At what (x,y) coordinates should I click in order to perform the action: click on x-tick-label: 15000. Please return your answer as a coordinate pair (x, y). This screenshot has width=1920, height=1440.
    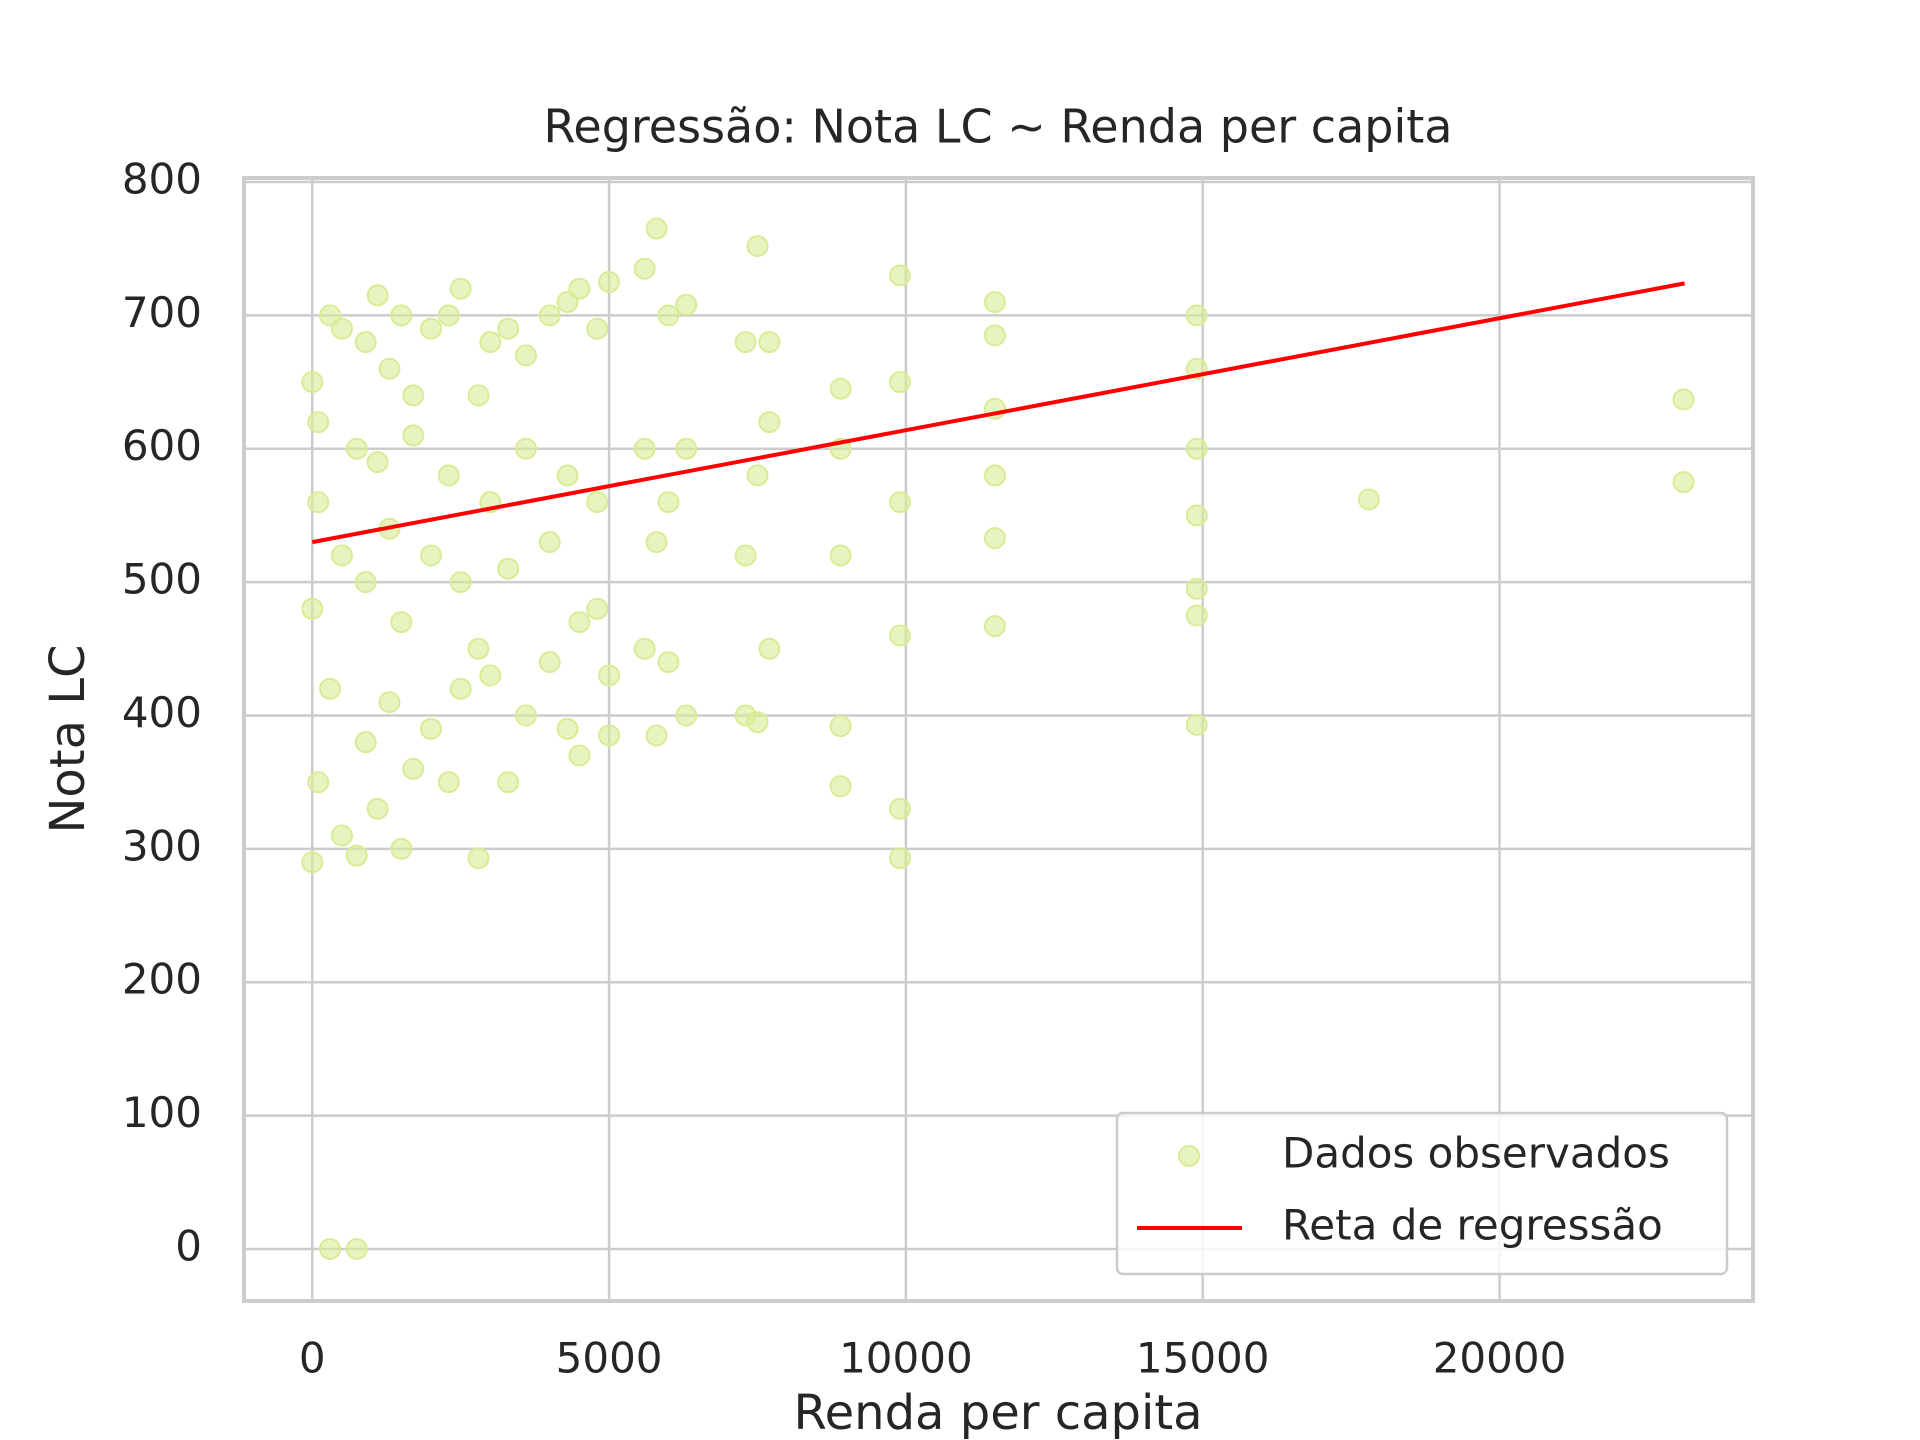
    Looking at the image, I should click on (1203, 1358).